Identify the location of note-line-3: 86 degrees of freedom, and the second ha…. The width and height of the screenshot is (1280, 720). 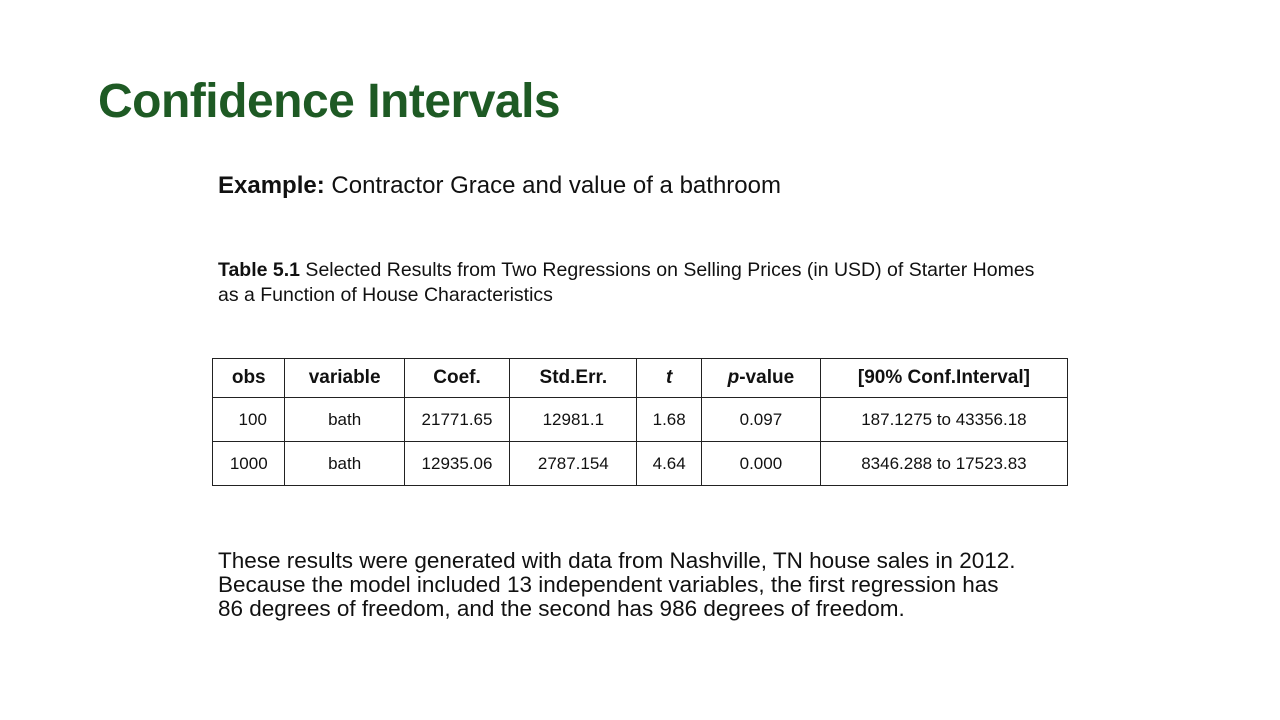
(561, 608).